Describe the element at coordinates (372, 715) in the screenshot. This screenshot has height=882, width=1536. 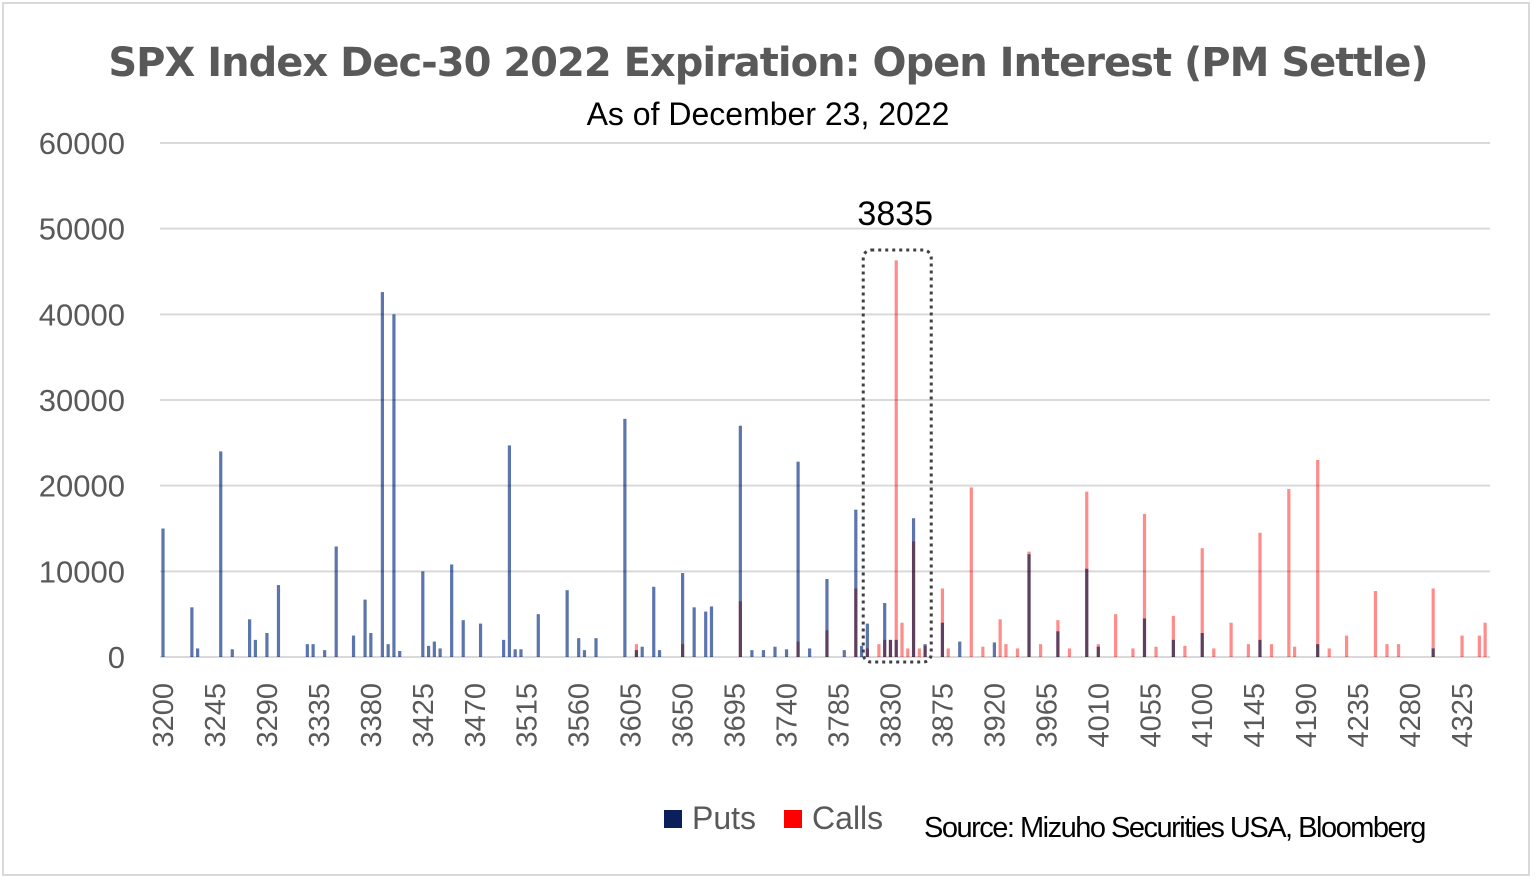
I see `x-tick-label: 3380` at that location.